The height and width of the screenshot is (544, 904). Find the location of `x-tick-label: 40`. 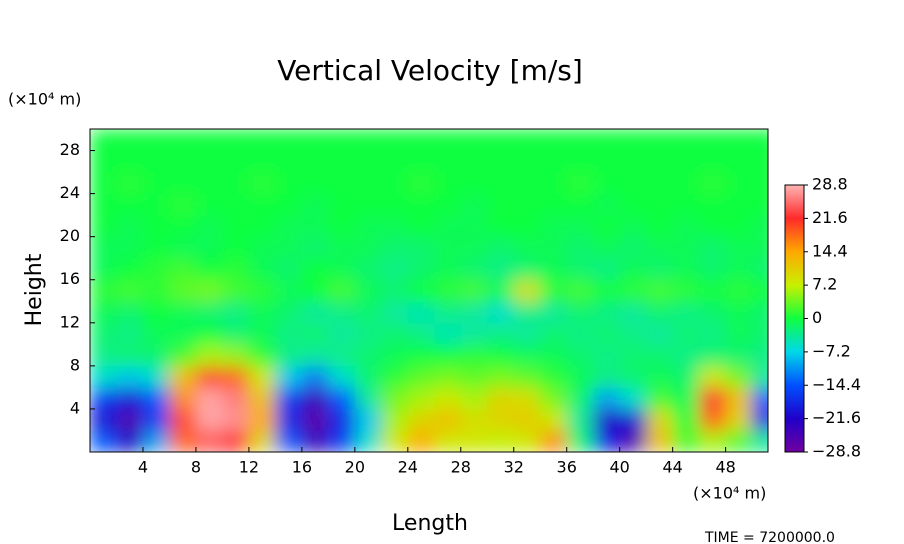

x-tick-label: 40 is located at coordinates (620, 467).